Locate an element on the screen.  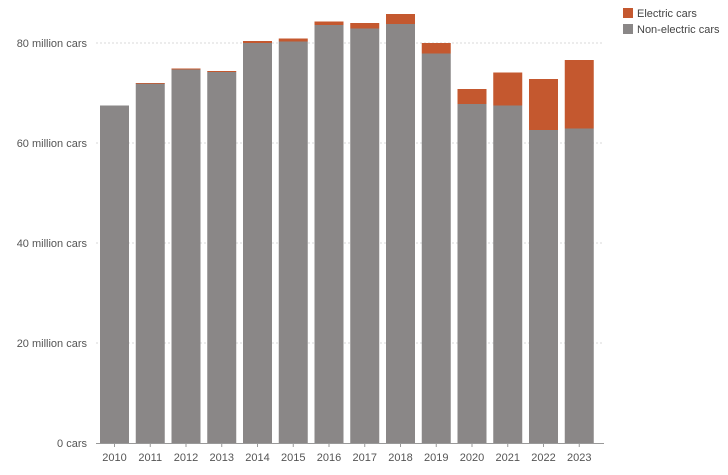
x-tick-label: 2021 is located at coordinates (508, 458).